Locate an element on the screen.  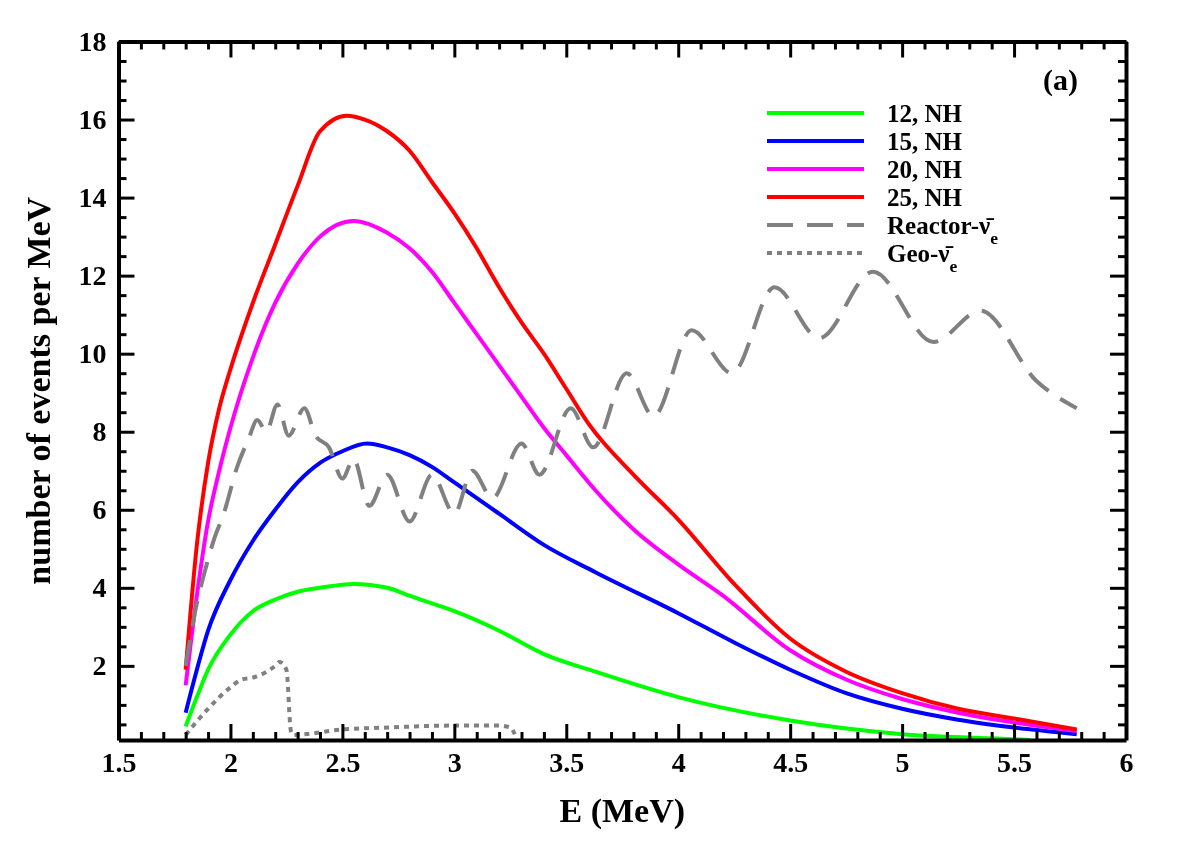
annotation: (a) is located at coordinates (1060, 80).